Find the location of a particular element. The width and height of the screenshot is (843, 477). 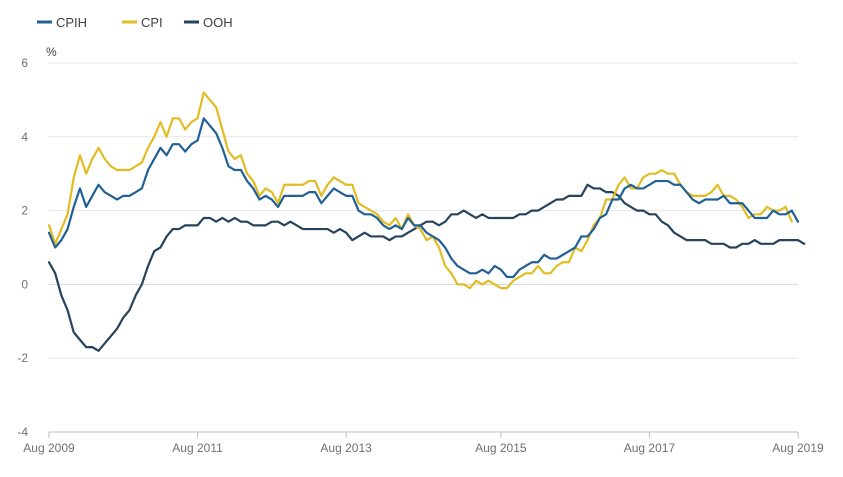

y-tick-label: 0 is located at coordinates (24, 284).